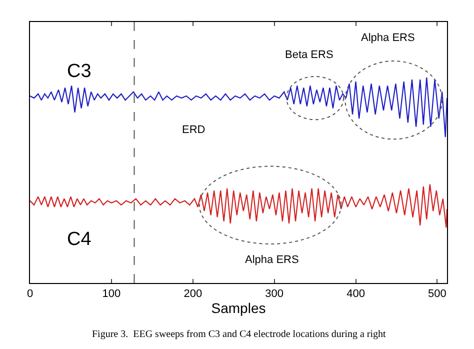 Image resolution: width=474 pixels, height=349 pixels. What do you see at coordinates (111, 294) in the screenshot?
I see `x-tick-label: 100` at bounding box center [111, 294].